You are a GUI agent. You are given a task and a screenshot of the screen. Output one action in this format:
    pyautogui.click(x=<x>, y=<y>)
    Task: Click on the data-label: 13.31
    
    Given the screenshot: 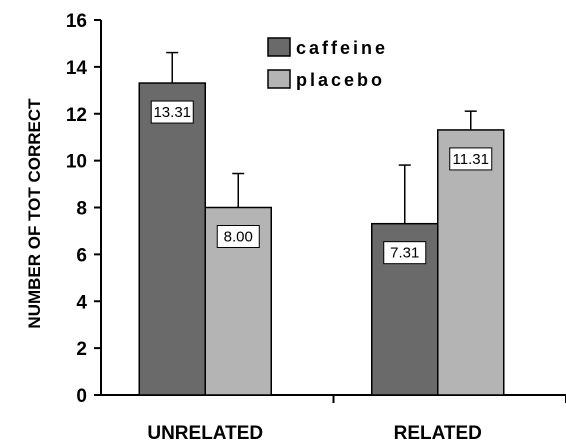 What is the action you would take?
    pyautogui.click(x=172, y=112)
    